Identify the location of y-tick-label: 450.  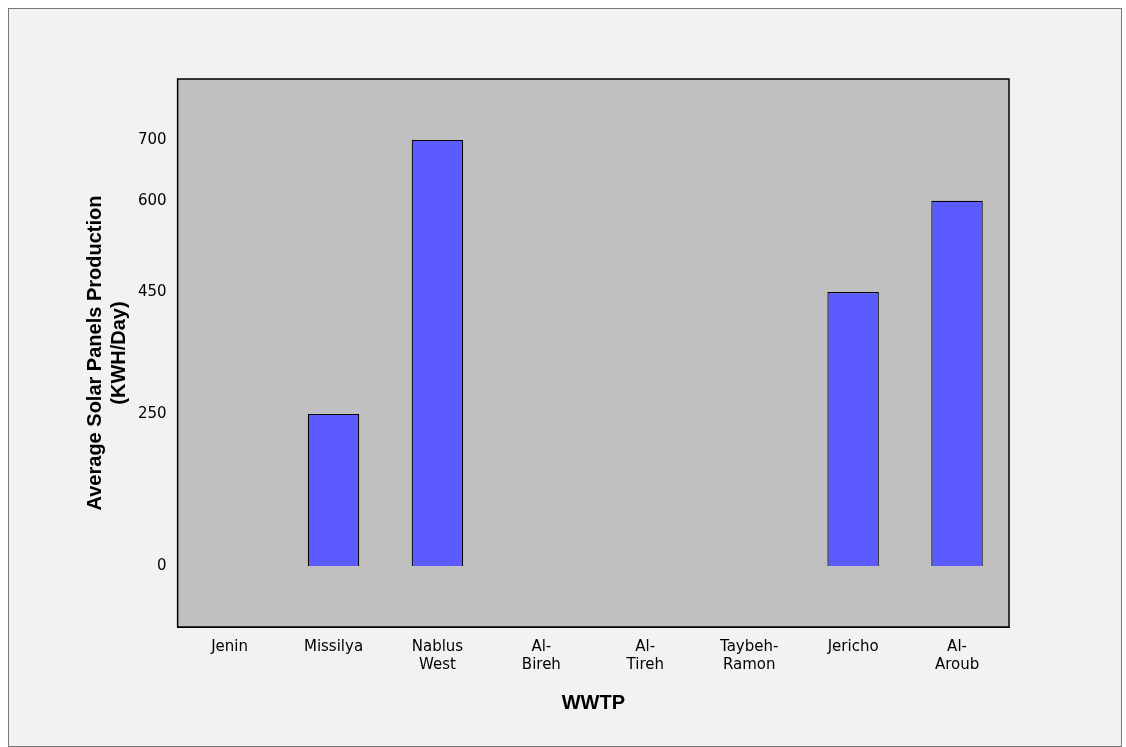
(152, 291).